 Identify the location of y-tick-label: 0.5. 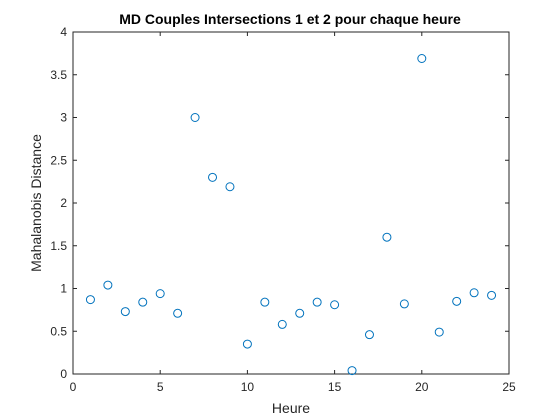
(58, 331).